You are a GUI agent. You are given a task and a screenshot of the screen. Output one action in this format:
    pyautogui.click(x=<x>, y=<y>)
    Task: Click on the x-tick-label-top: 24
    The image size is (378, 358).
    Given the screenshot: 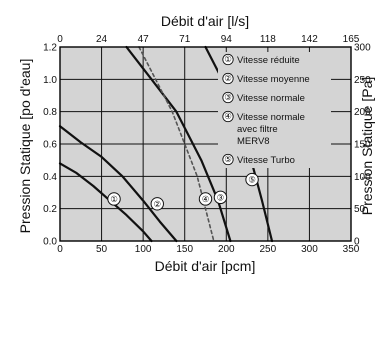 What is the action you would take?
    pyautogui.click(x=102, y=39)
    